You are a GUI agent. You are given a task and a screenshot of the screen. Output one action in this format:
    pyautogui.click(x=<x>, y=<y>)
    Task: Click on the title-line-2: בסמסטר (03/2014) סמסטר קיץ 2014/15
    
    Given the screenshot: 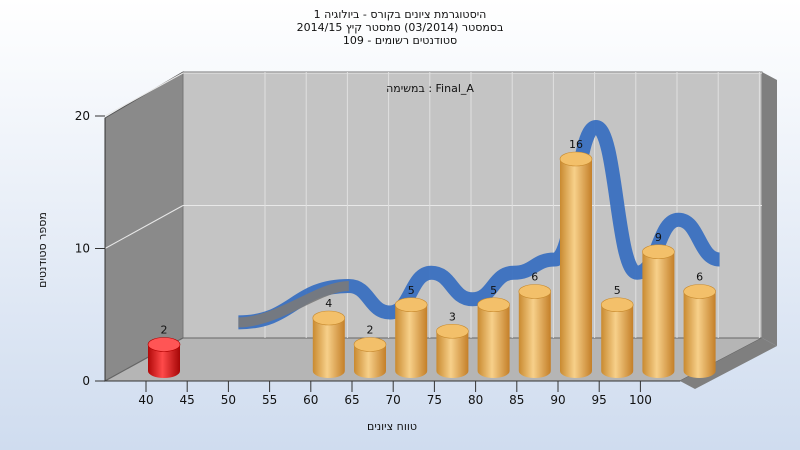 What is the action you would take?
    pyautogui.click(x=400, y=27)
    